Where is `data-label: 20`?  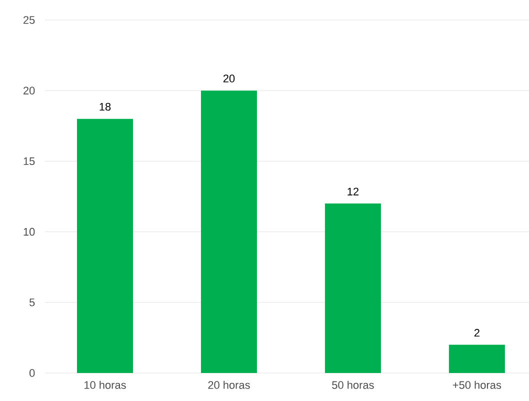 data-label: 20 is located at coordinates (229, 78).